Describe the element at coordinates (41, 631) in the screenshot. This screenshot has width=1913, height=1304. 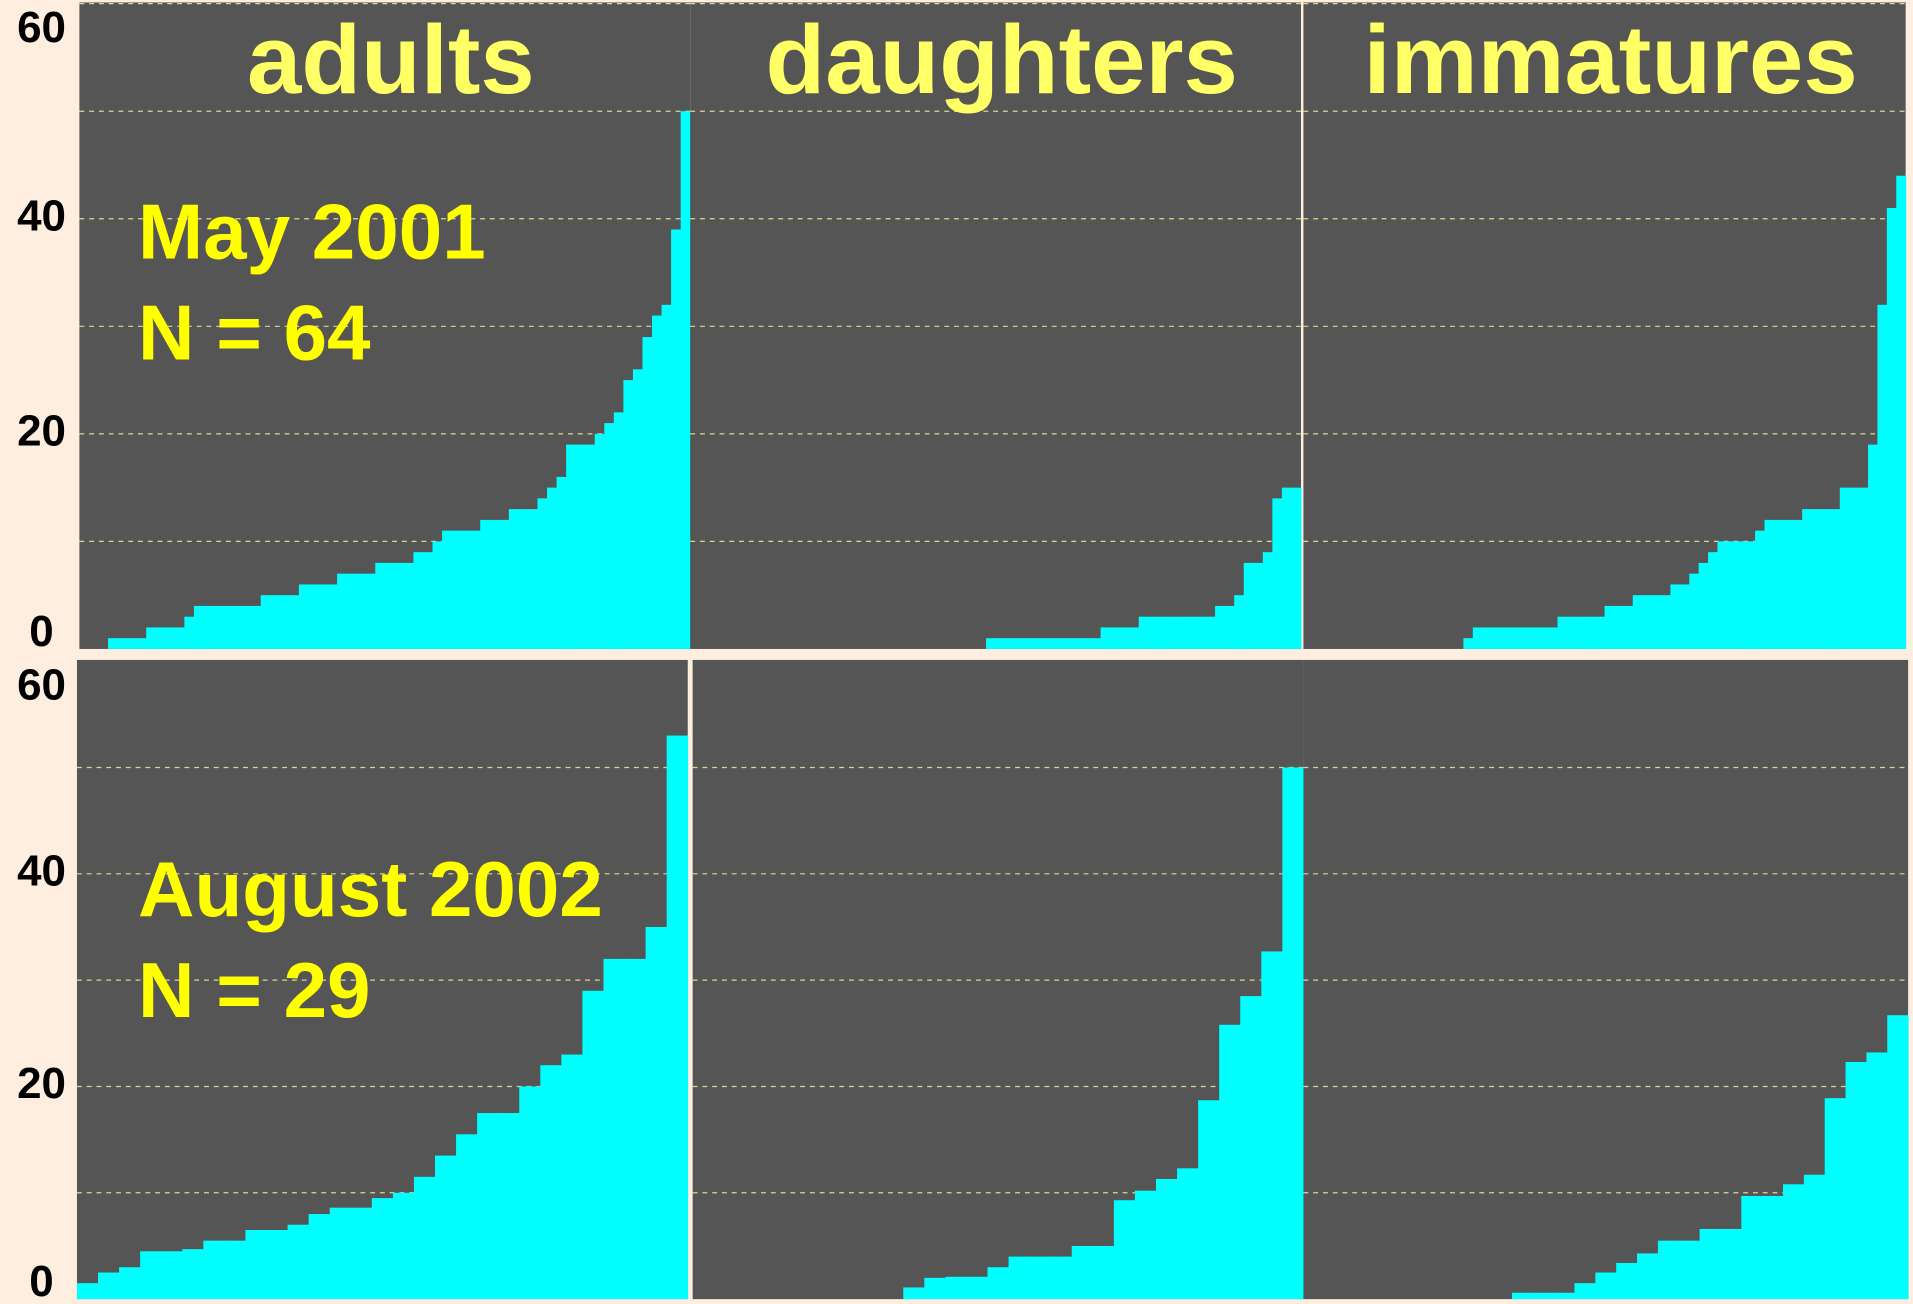
I see `y-tick-label: 0` at that location.